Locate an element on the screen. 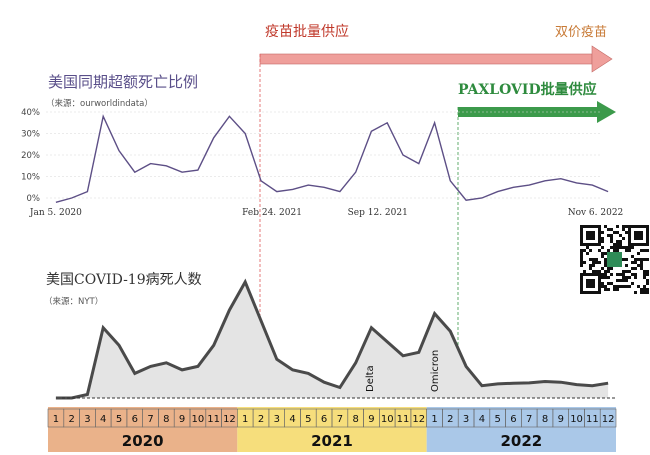 The height and width of the screenshot is (455, 650). month-label: 8 is located at coordinates (166, 419).